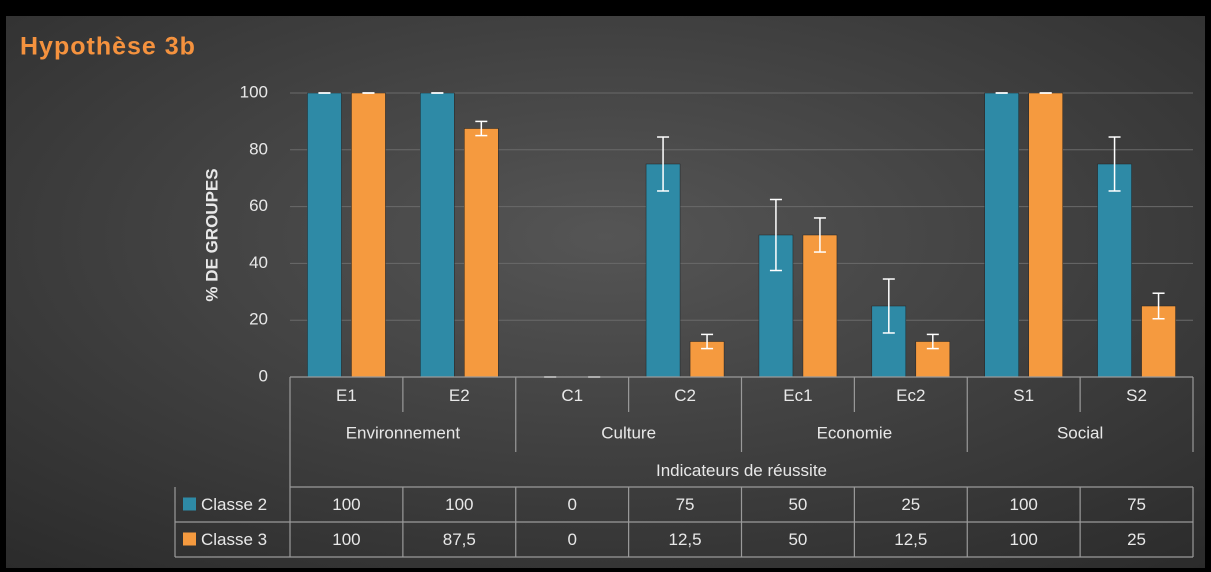  I want to click on group-label: Environnement, so click(403, 432).